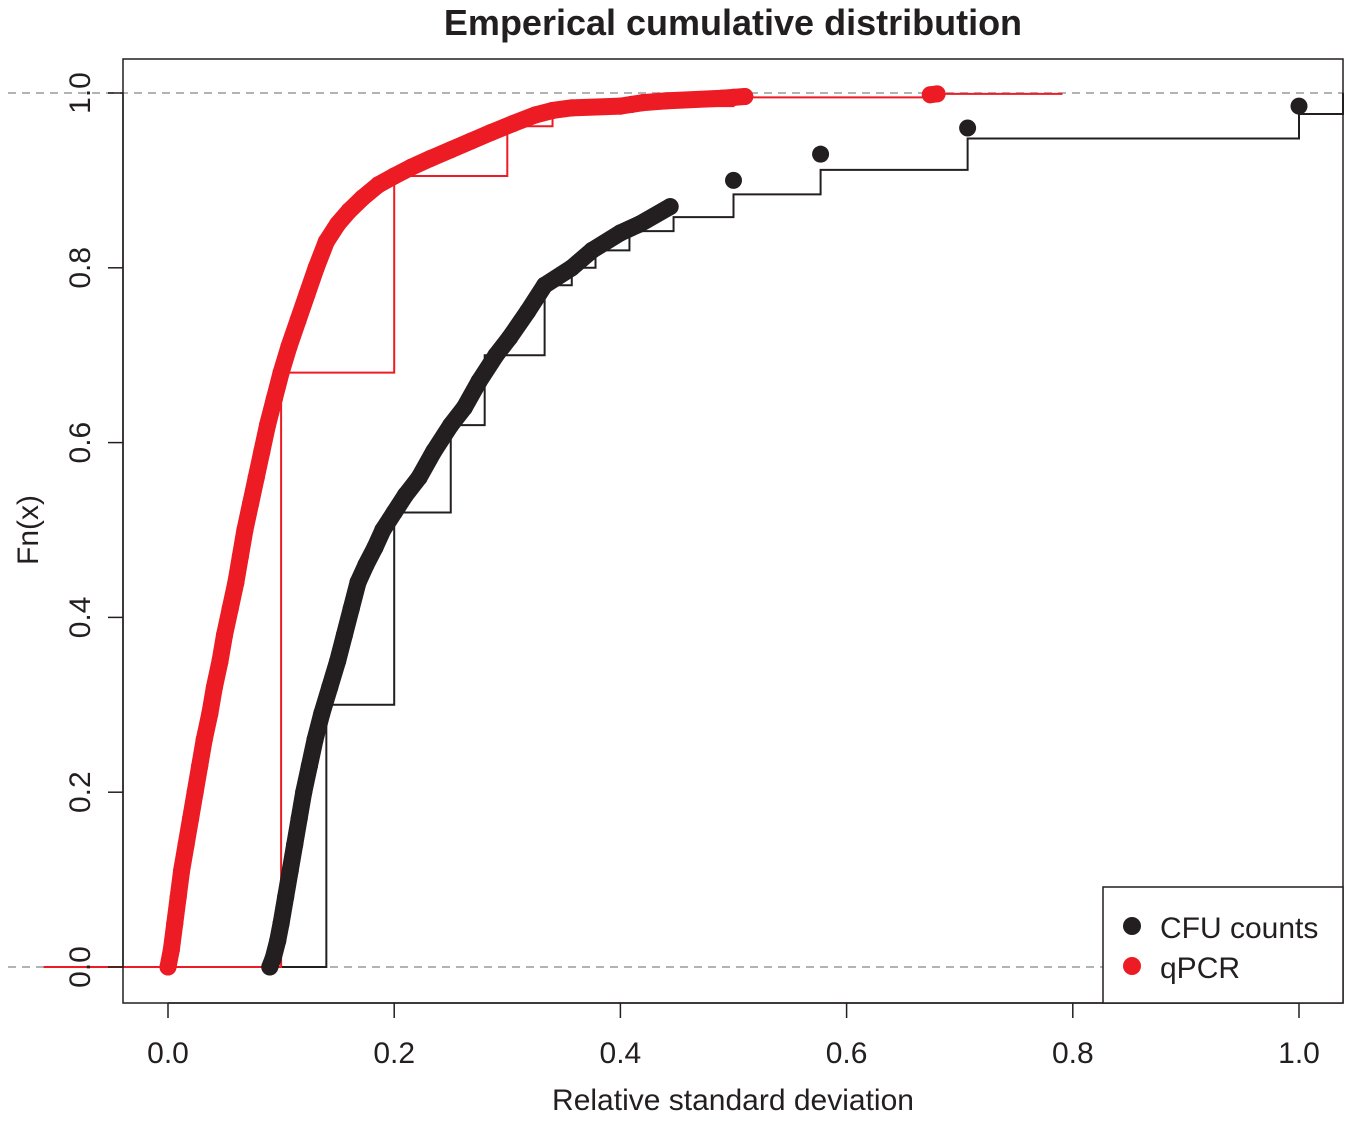  Describe the element at coordinates (80, 443) in the screenshot. I see `y-tick-label-3: 0.6` at that location.